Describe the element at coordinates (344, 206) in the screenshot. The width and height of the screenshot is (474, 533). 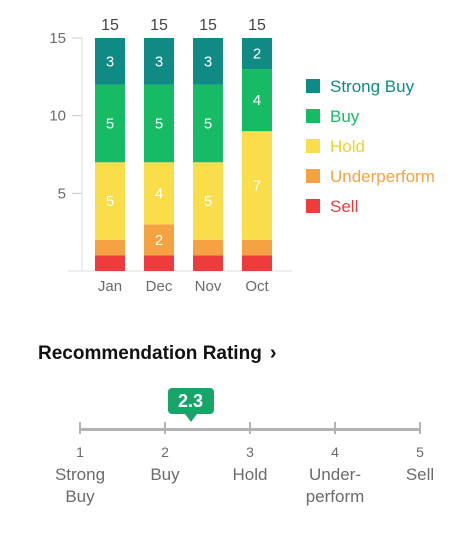
I see `legend-item-label: Sell` at that location.